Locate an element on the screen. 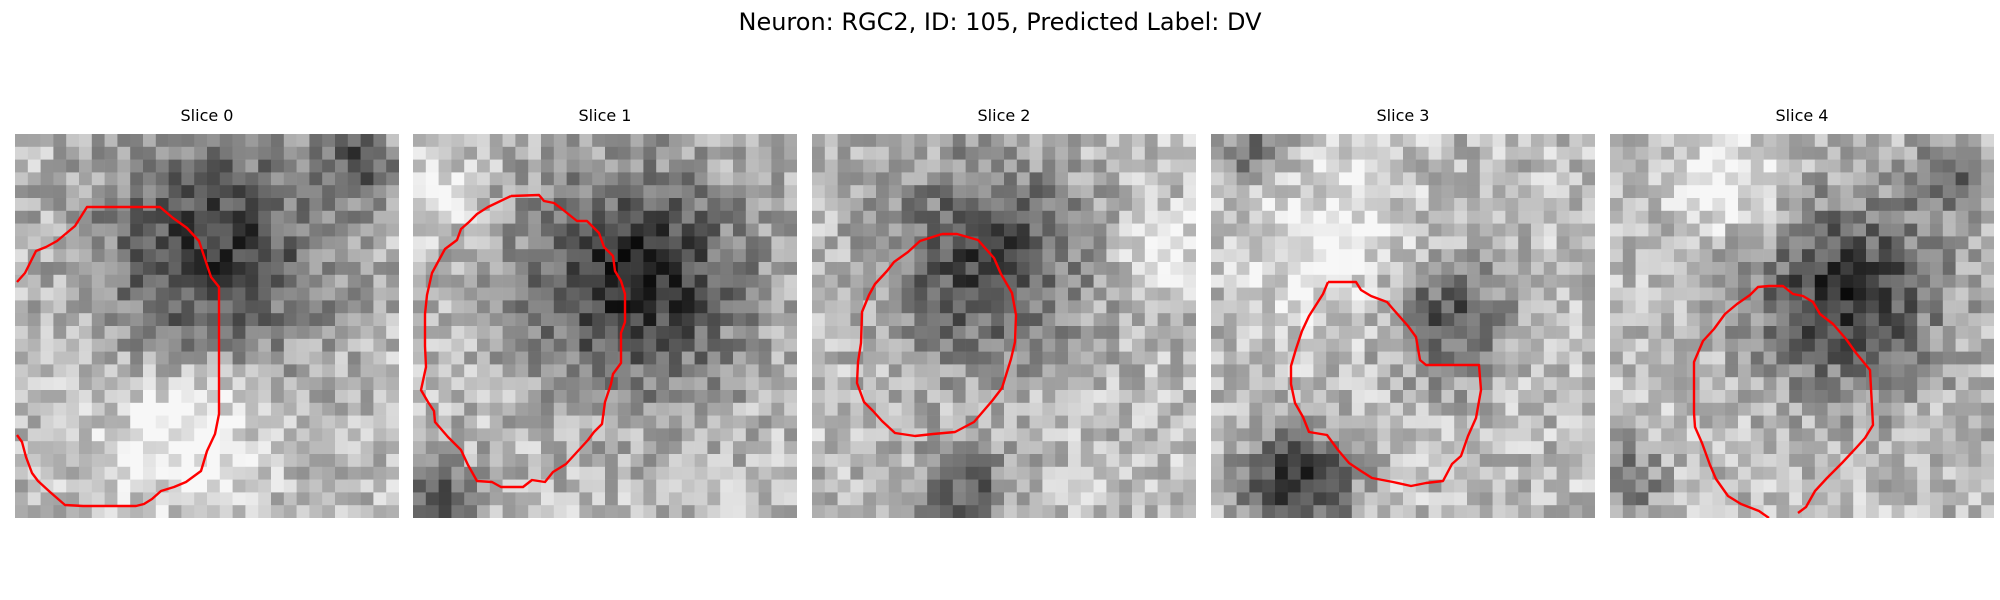  slice-2-title: Slice 2 is located at coordinates (1004, 115).